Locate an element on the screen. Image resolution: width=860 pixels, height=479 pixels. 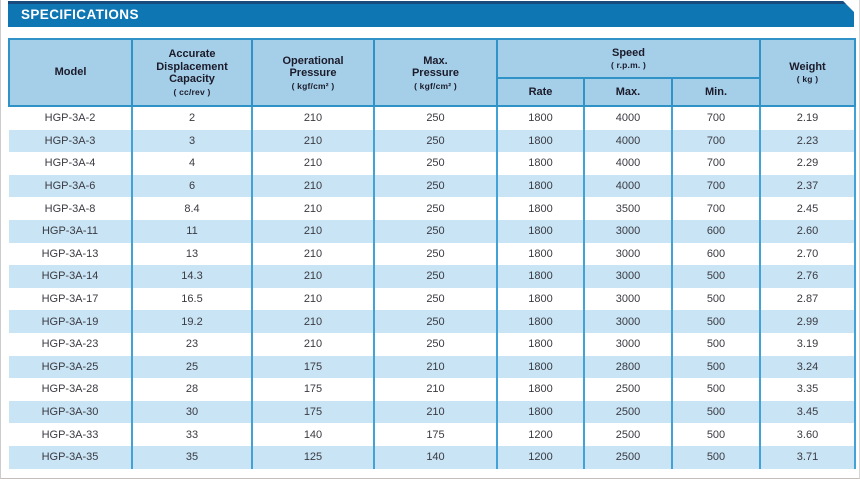
cell-model: HGP-3A-2 is located at coordinates (71, 118).